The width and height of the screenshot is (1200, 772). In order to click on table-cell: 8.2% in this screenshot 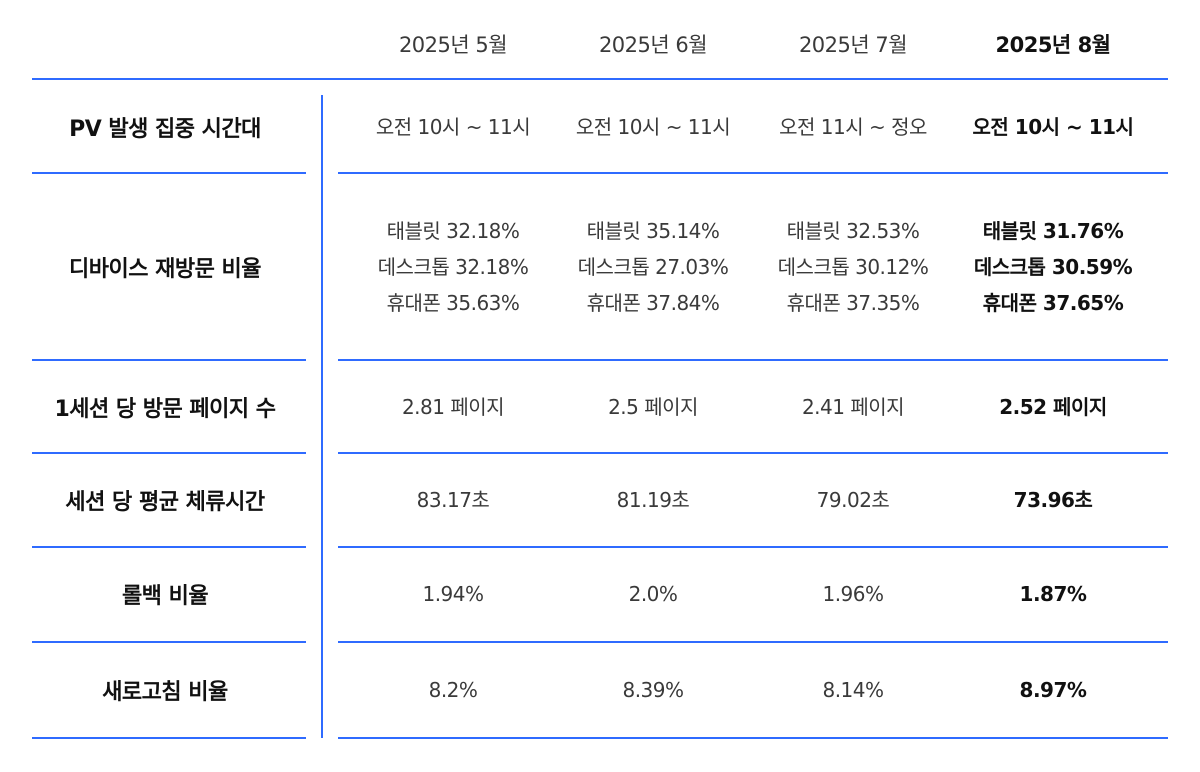, I will do `click(453, 690)`.